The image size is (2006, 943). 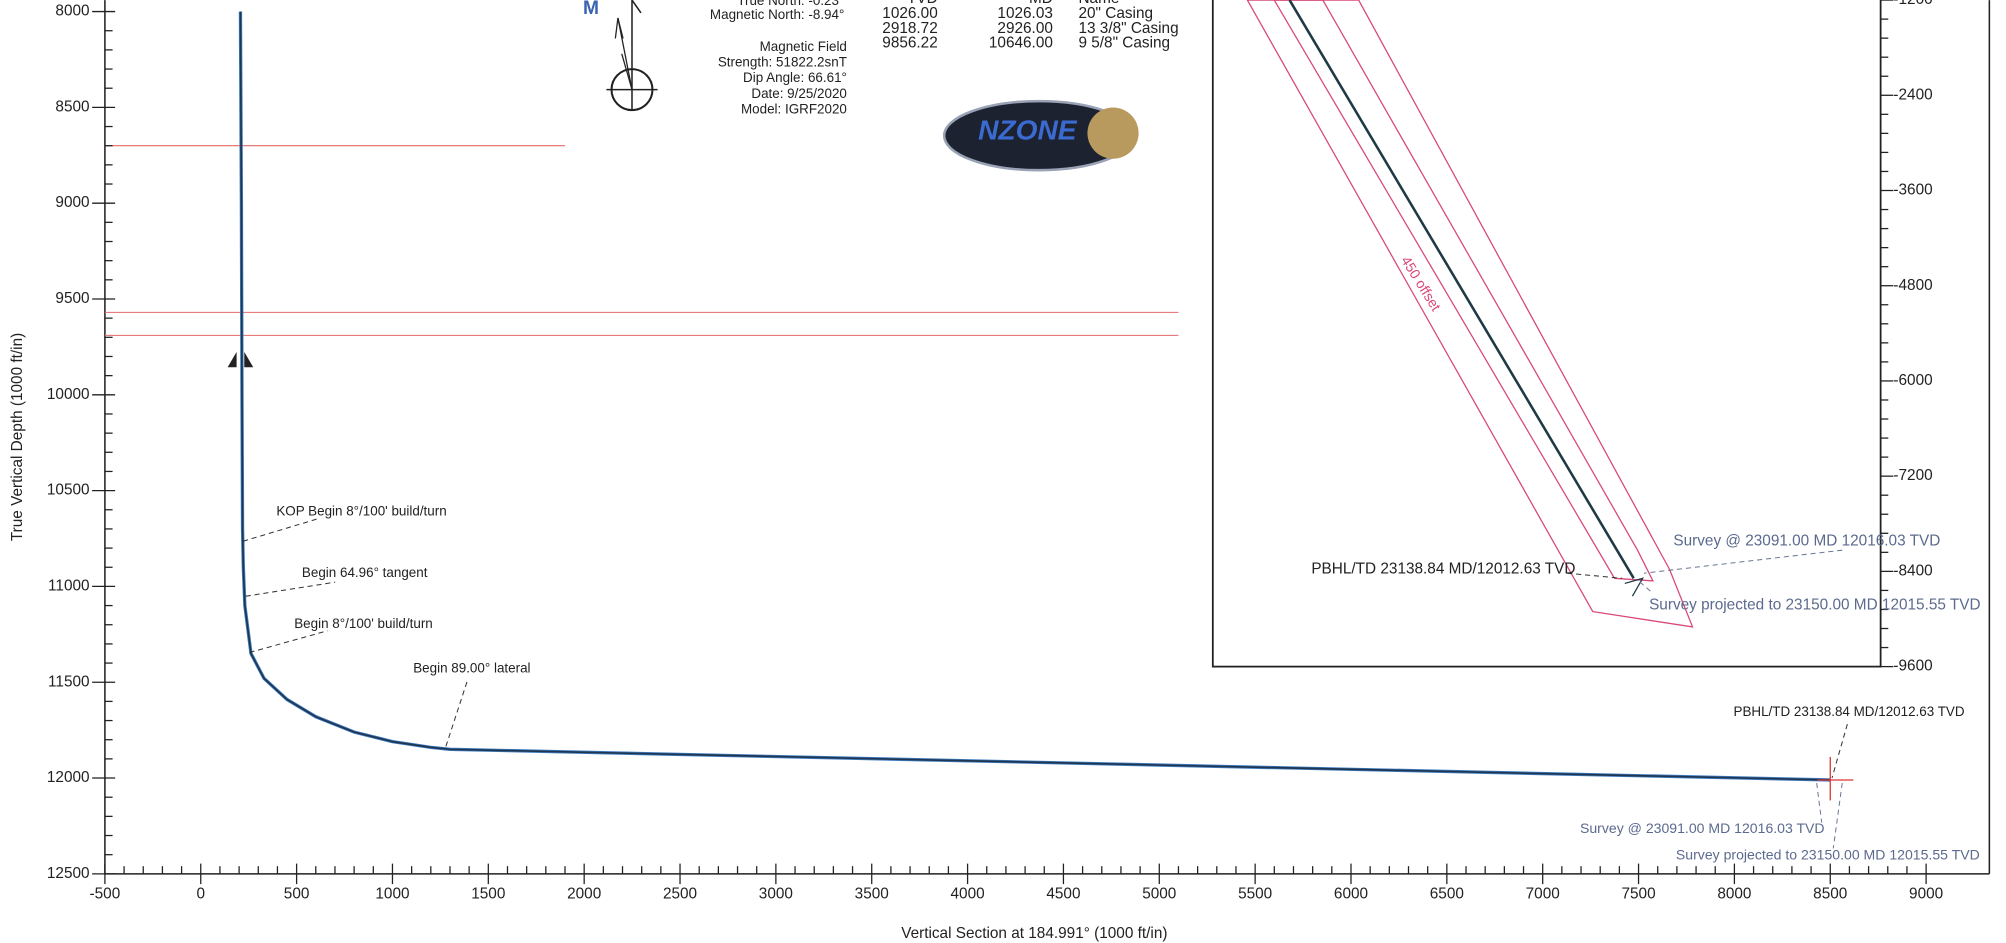 I want to click on casing-cell: 10646.00, so click(x=1021, y=43).